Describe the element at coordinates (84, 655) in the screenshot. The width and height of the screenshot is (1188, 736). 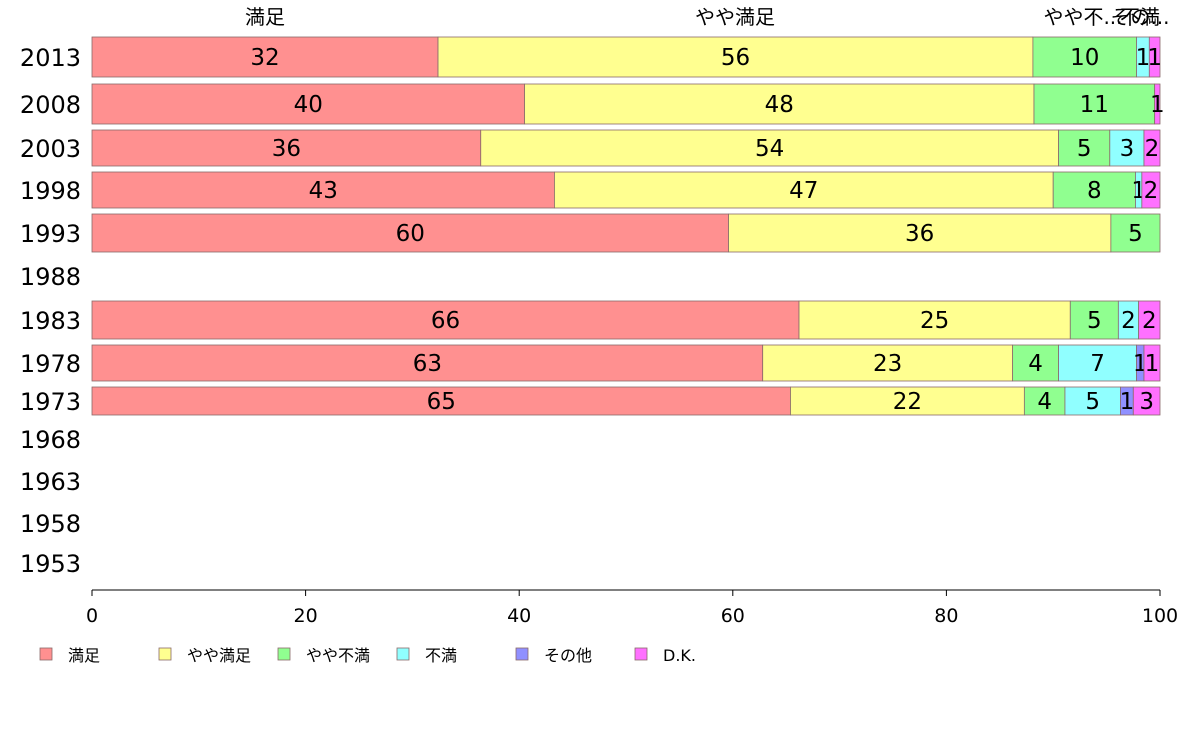
I see `legend-label: 満足` at that location.